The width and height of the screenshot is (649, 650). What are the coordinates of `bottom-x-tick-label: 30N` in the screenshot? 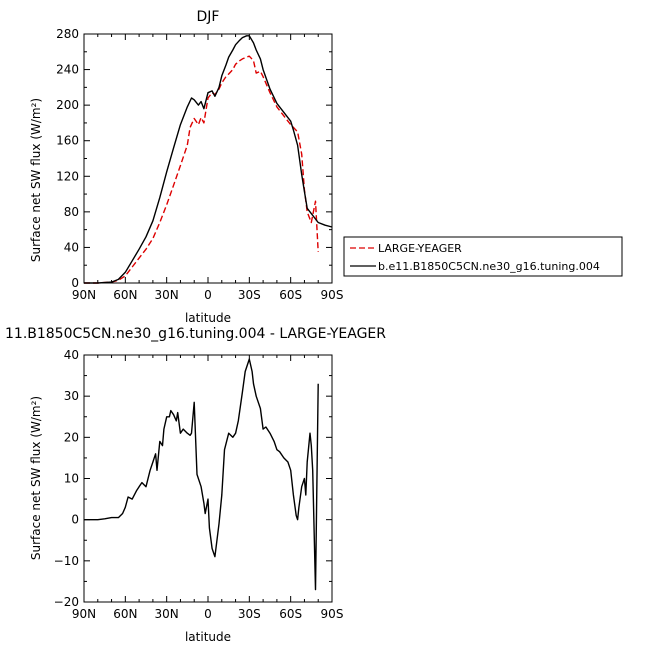 It's located at (167, 614).